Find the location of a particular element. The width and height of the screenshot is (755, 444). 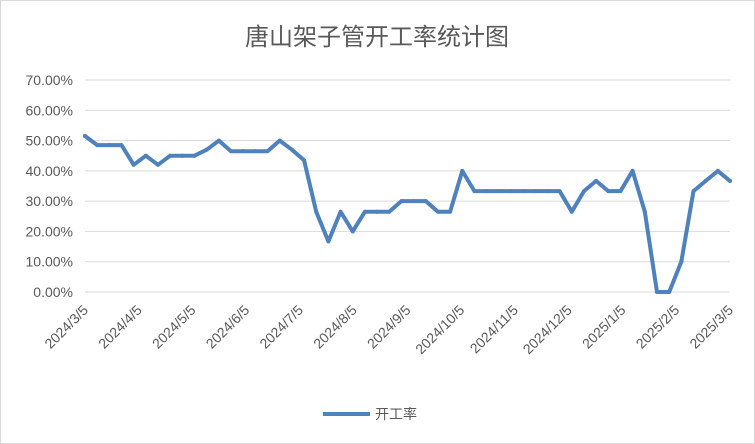

x-tick-label: 2025/3/5 is located at coordinates (711, 327).